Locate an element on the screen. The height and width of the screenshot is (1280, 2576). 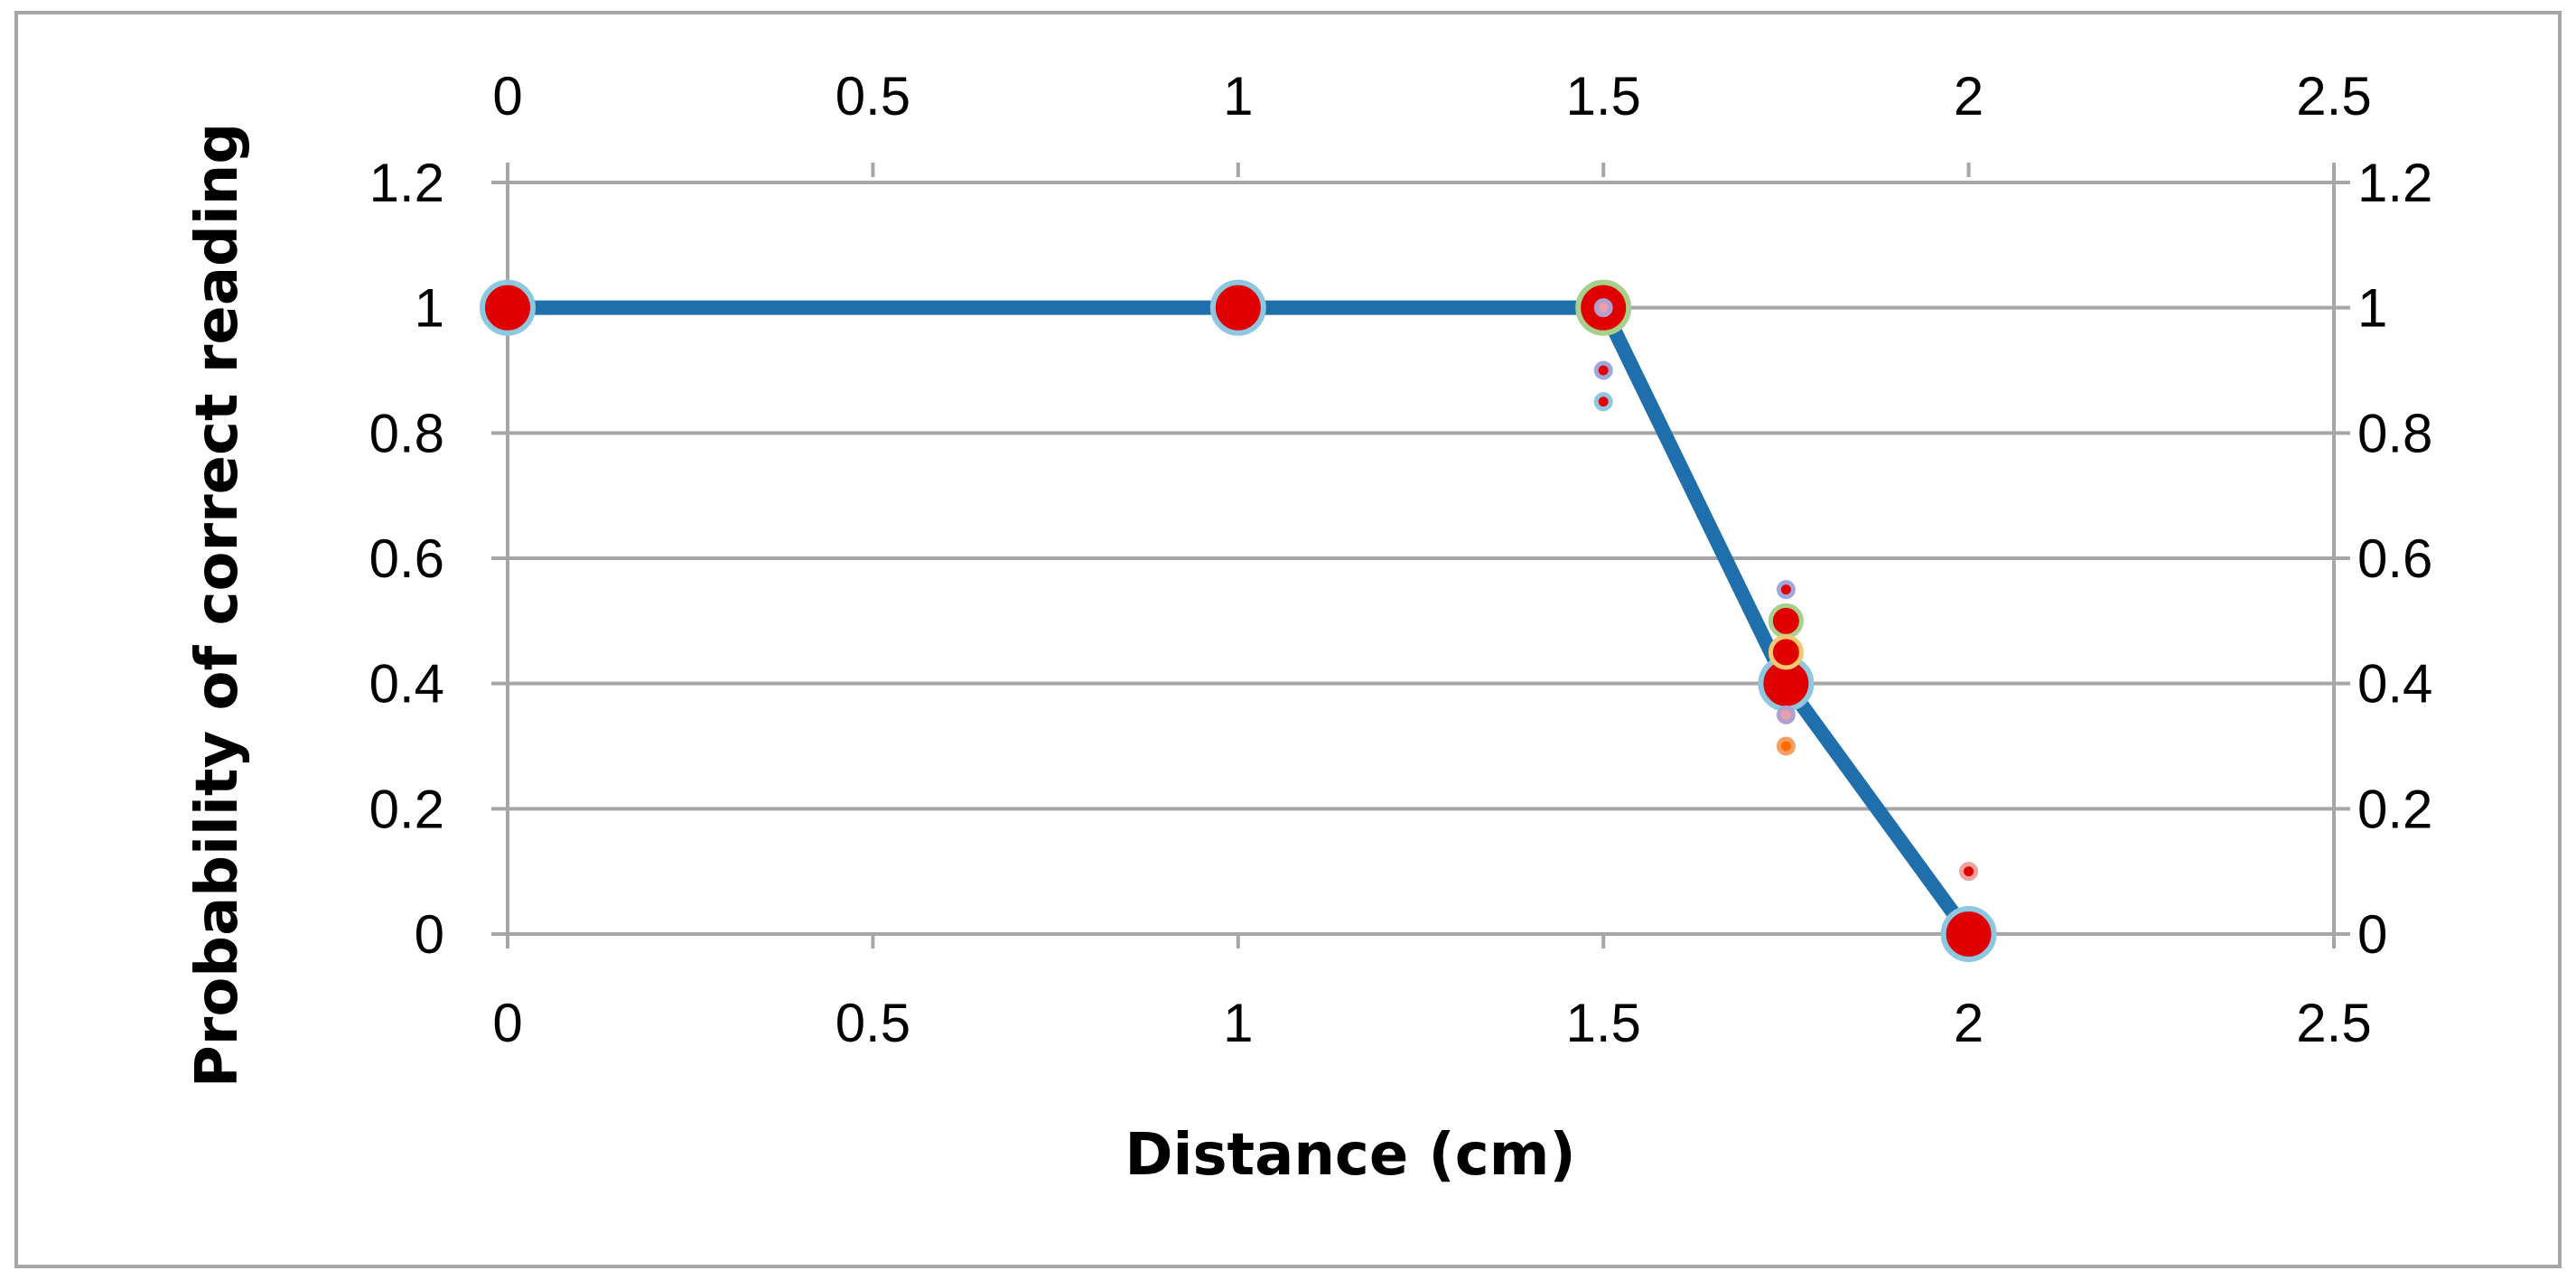
y-tick-label-right: 0.2 is located at coordinates (2394, 809).